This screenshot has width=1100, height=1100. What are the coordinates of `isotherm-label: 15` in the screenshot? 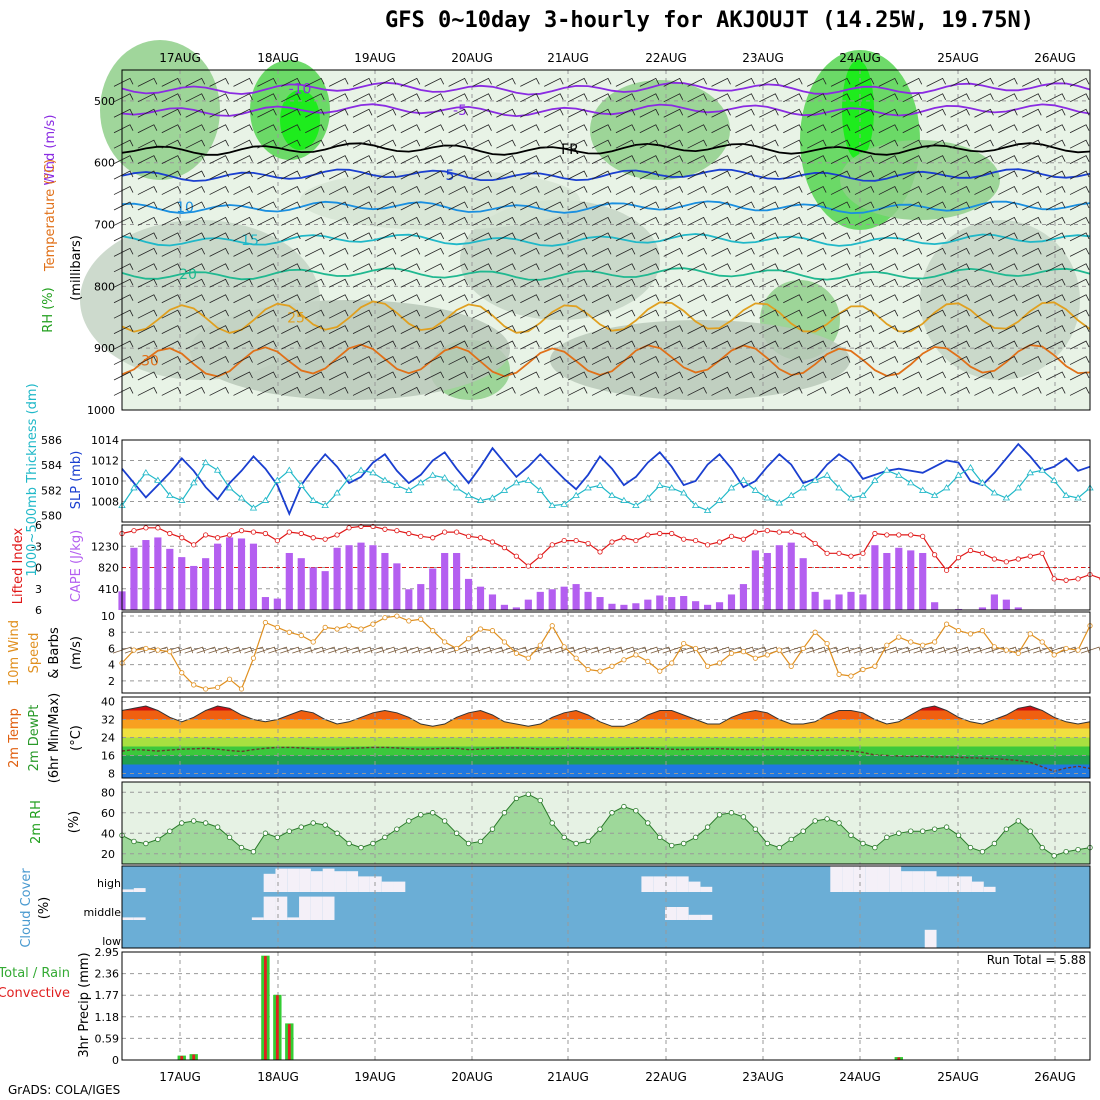 It's located at (250, 241).